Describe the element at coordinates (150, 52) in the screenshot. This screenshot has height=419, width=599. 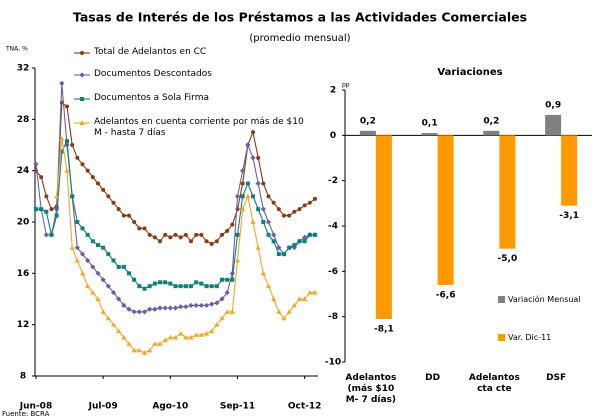
I see `legend-label: Total de Adelantos en CC` at that location.